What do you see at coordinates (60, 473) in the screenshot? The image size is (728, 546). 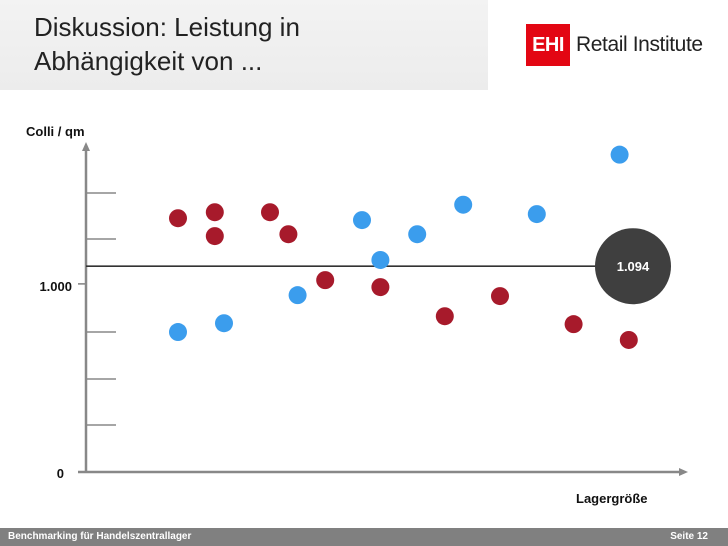 I see `y-tick-label-0: 0` at bounding box center [60, 473].